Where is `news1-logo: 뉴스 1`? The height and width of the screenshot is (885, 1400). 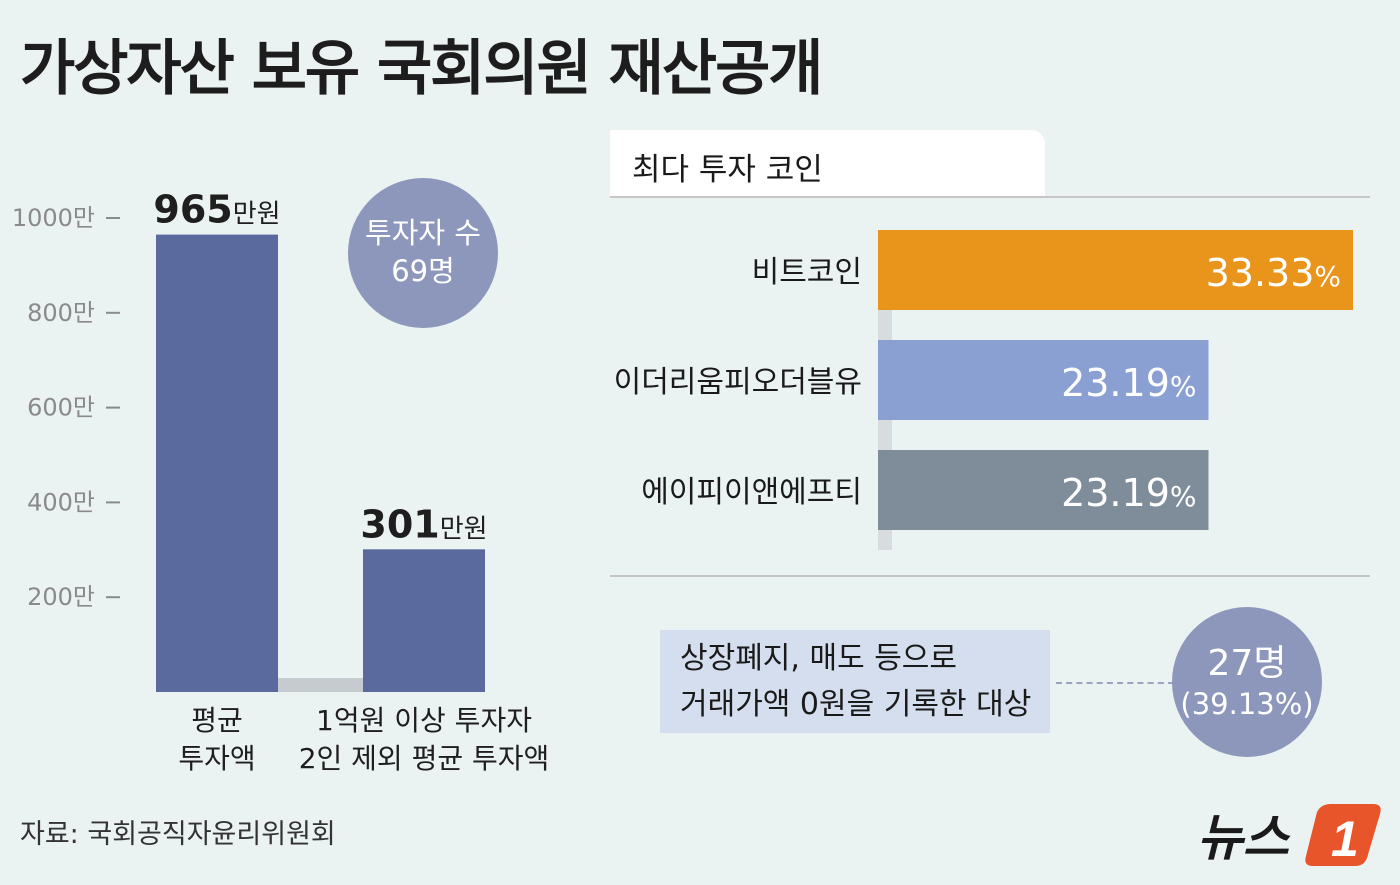 news1-logo: 뉴스 1 is located at coordinates (1289, 835).